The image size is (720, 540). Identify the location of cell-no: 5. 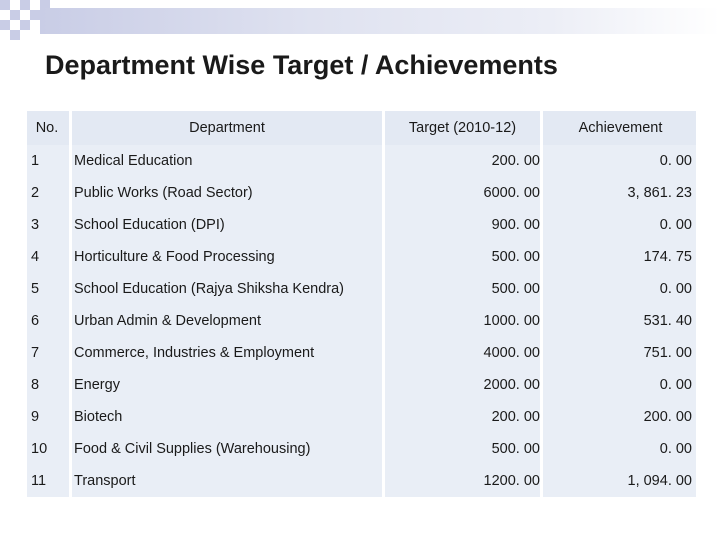
(35, 289).